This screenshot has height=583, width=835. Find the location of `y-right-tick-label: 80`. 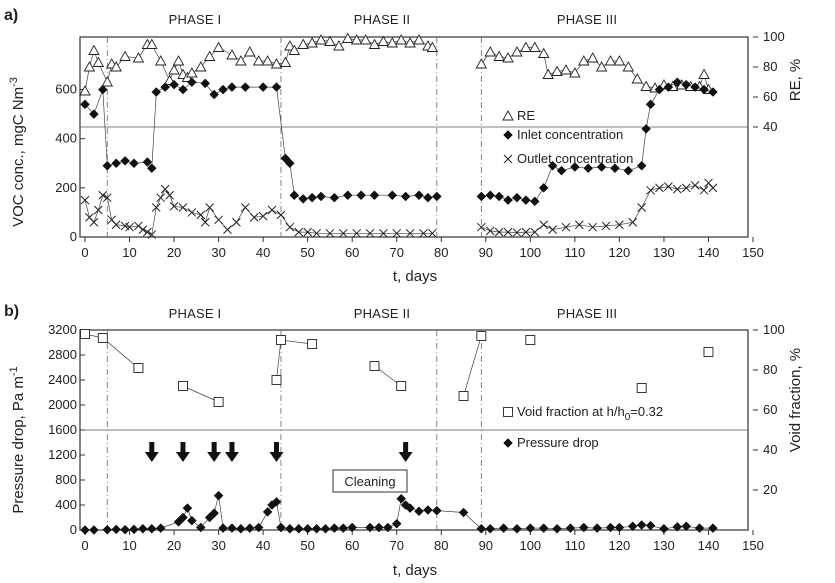

y-right-tick-label: 80 is located at coordinates (770, 66).